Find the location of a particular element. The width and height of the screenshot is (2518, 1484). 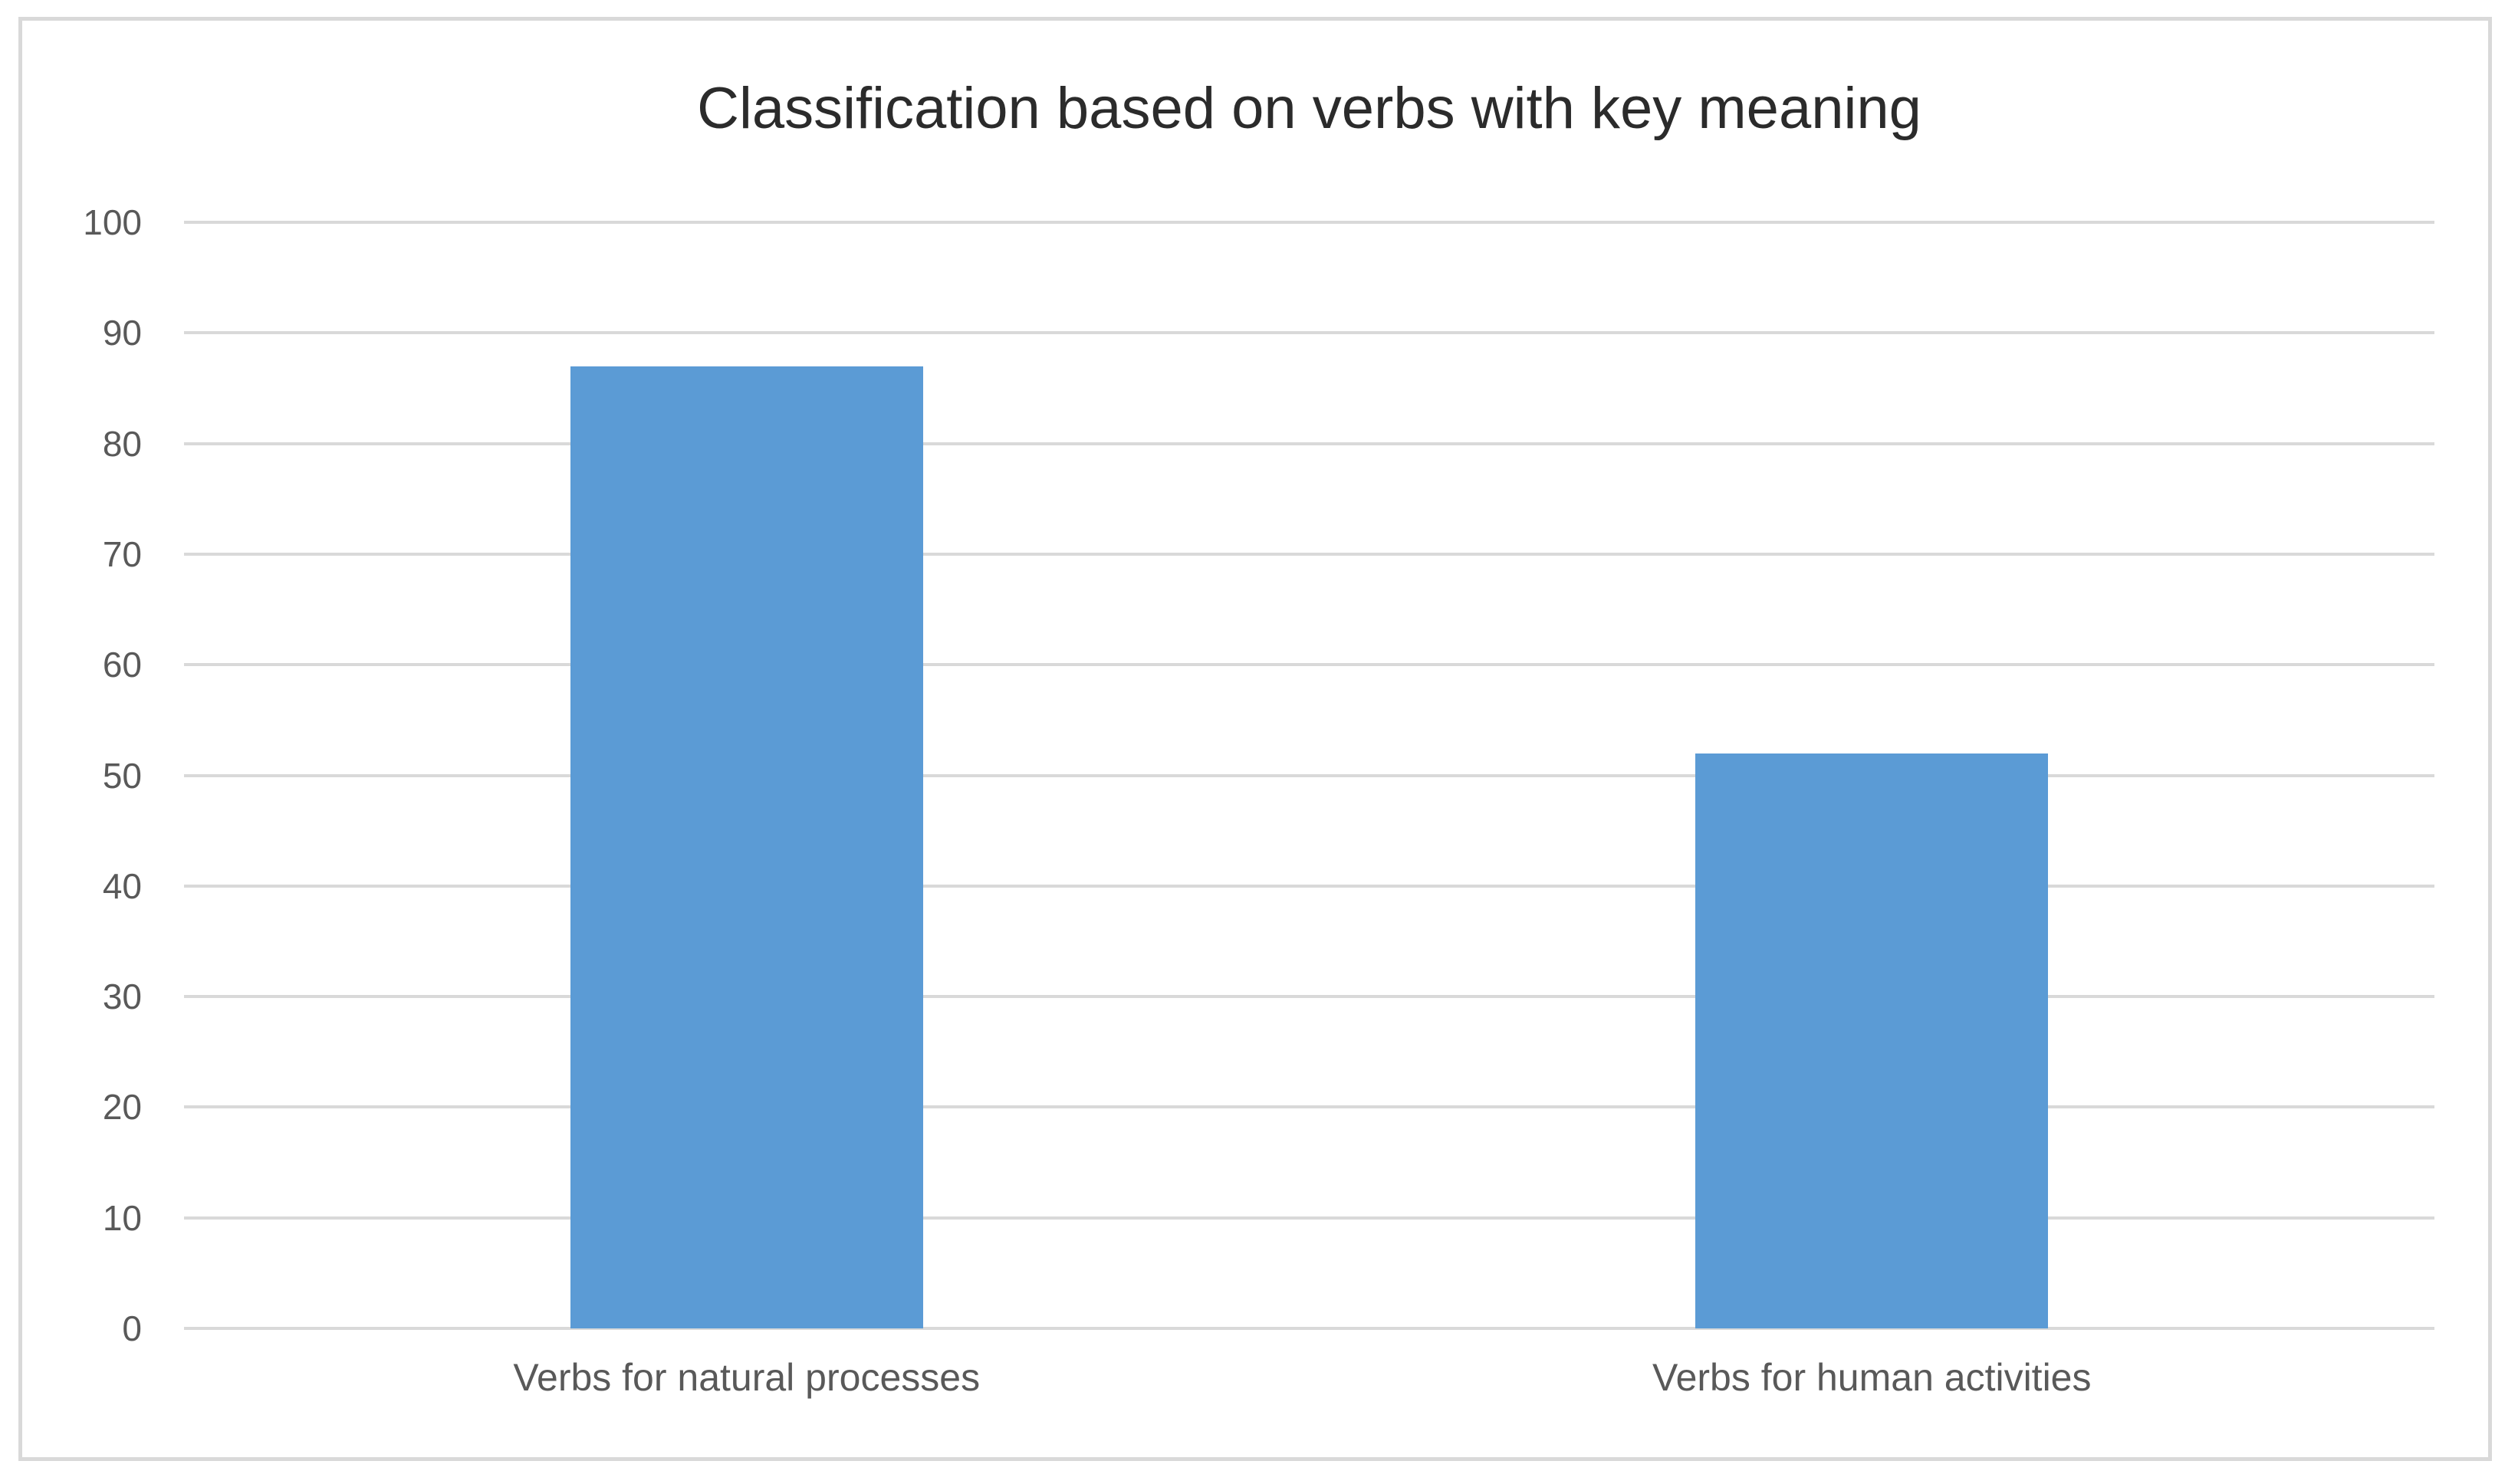

y-axis-tick-label: 20 is located at coordinates (122, 1107).